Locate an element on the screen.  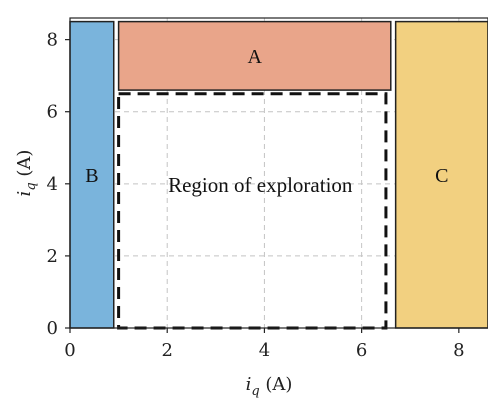
y-ticks: 0 2 4 6 8 is located at coordinates (58, 184).